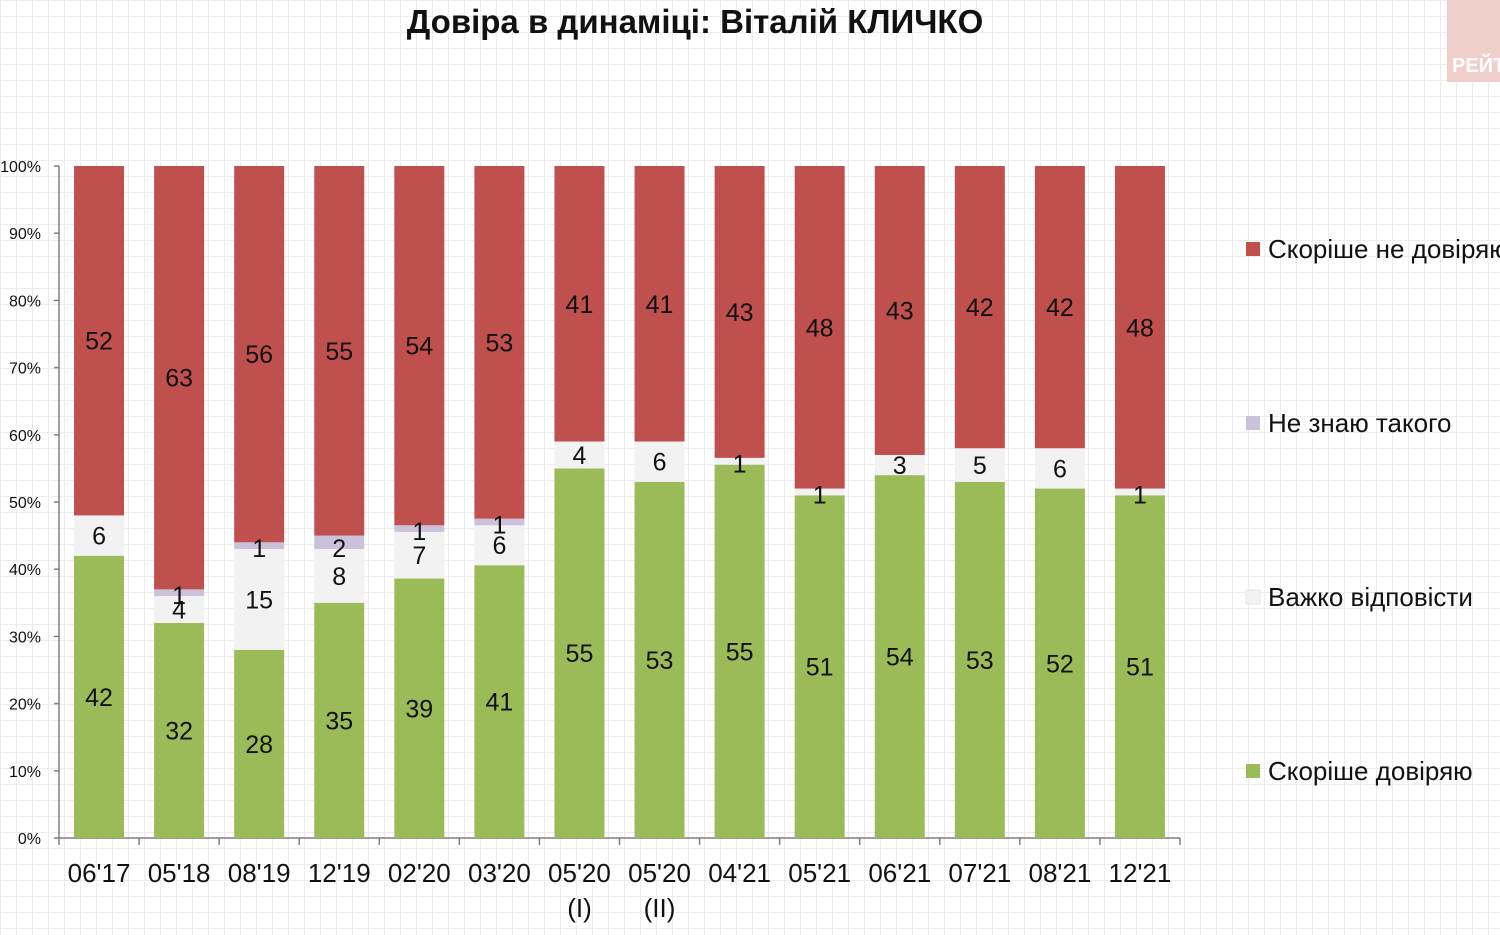 The width and height of the screenshot is (1500, 935). I want to click on legend-label: Важко відповісти, so click(1370, 597).